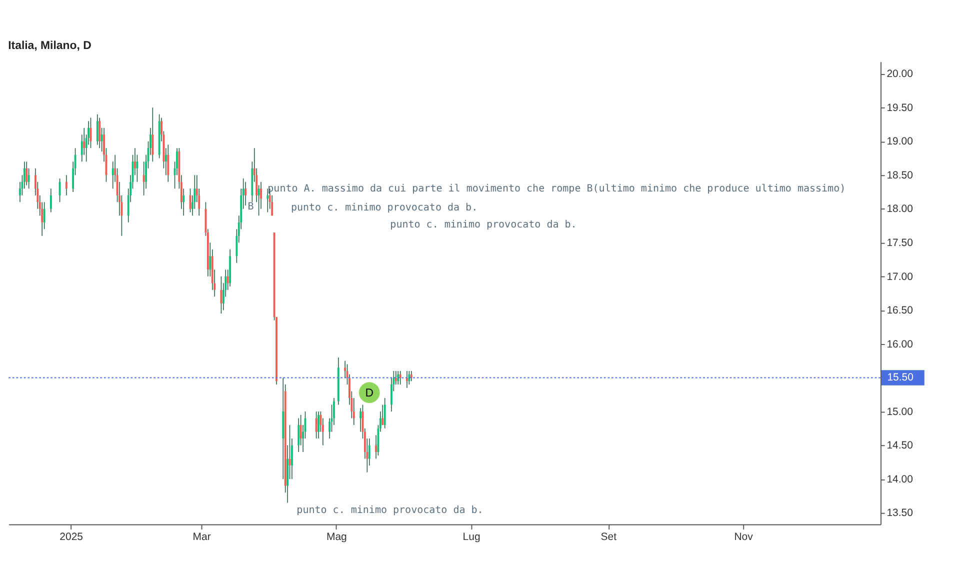 This screenshot has height=564, width=974. I want to click on y-tick-label: 16.50, so click(900, 311).